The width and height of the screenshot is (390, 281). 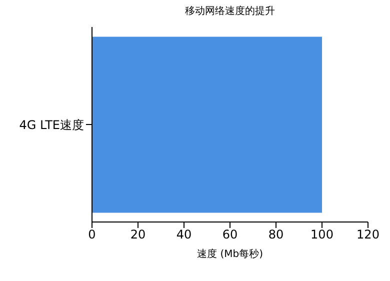 I want to click on x-tick-label: 100, so click(x=322, y=235).